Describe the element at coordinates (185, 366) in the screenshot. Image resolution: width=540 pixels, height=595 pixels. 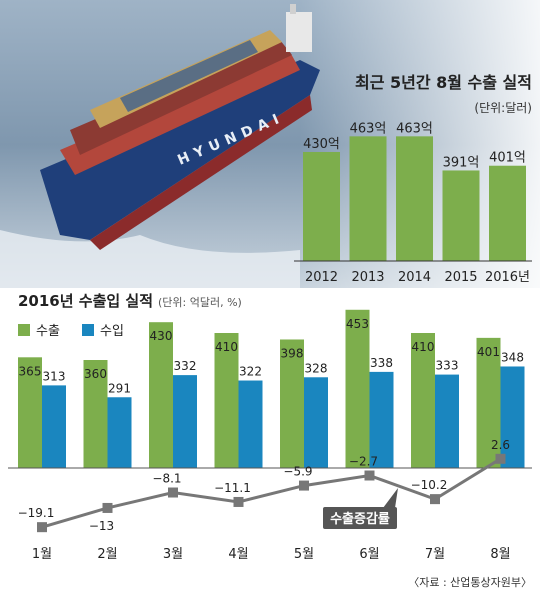
I see `import-value-label: 332` at that location.